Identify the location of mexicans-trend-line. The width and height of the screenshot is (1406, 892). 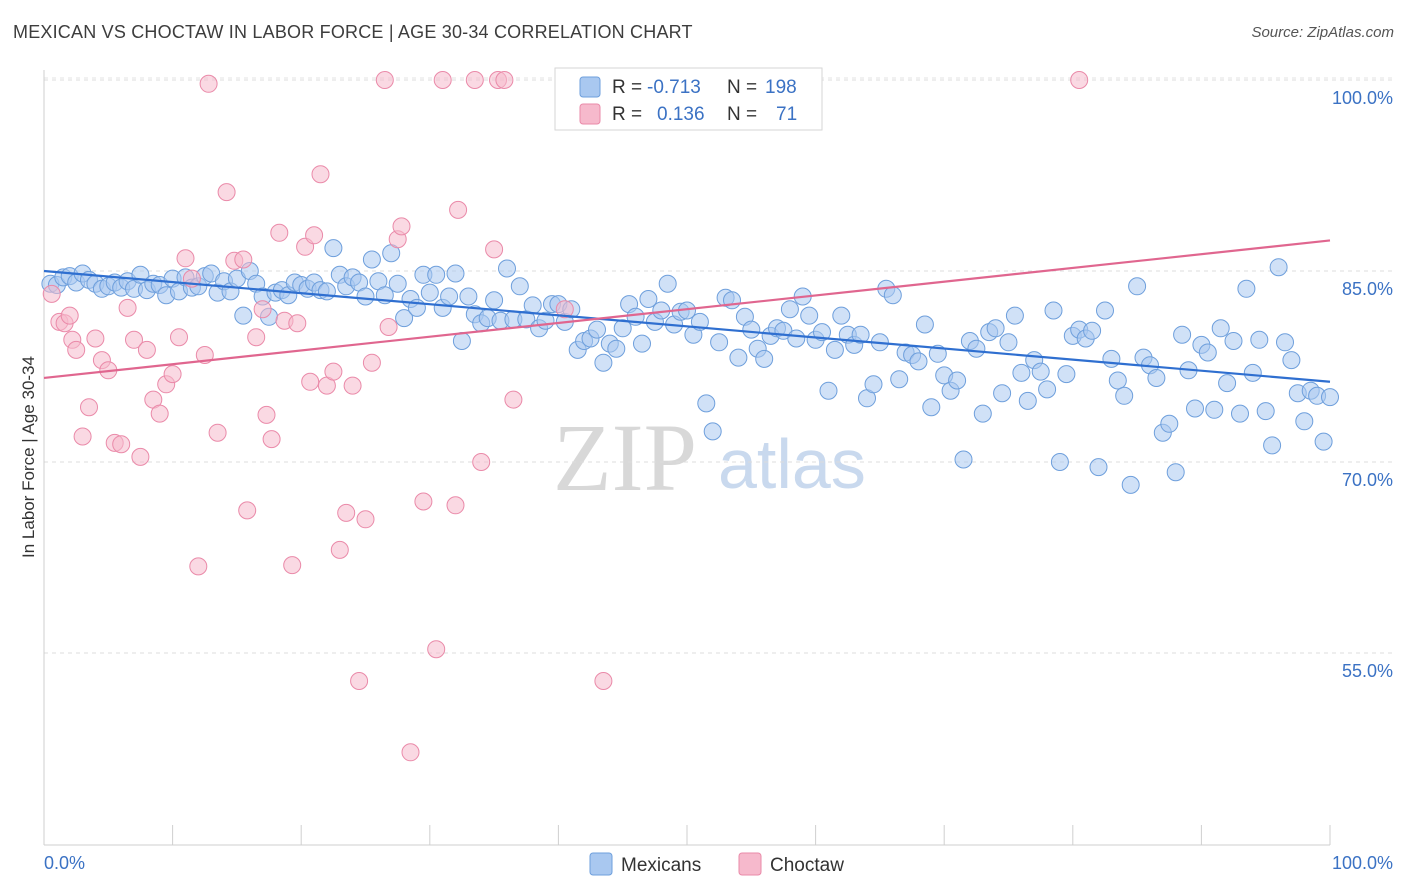
(687, 326).